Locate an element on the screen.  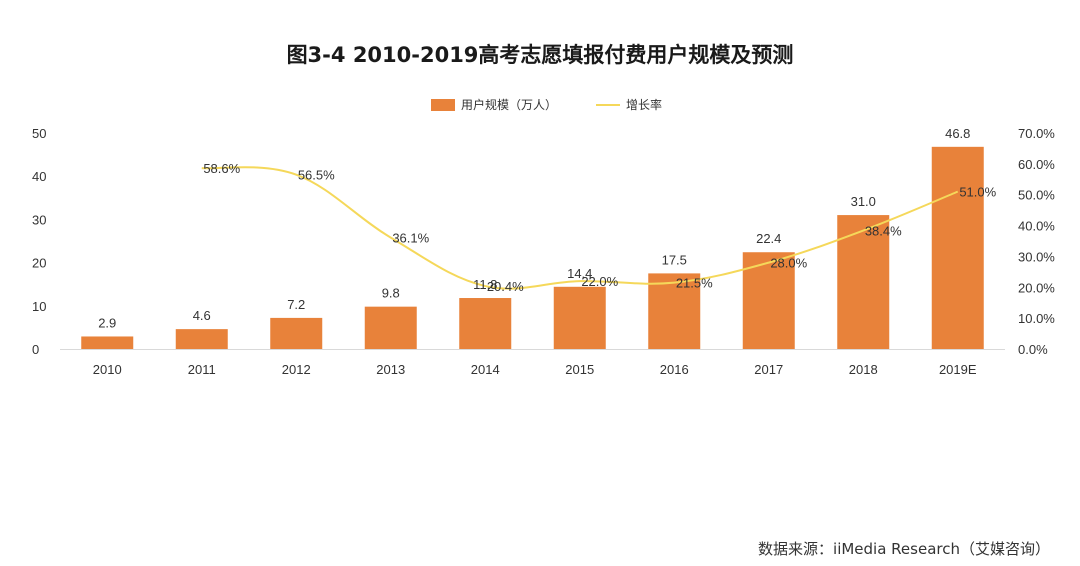
category-label: 2011 is located at coordinates (202, 369).